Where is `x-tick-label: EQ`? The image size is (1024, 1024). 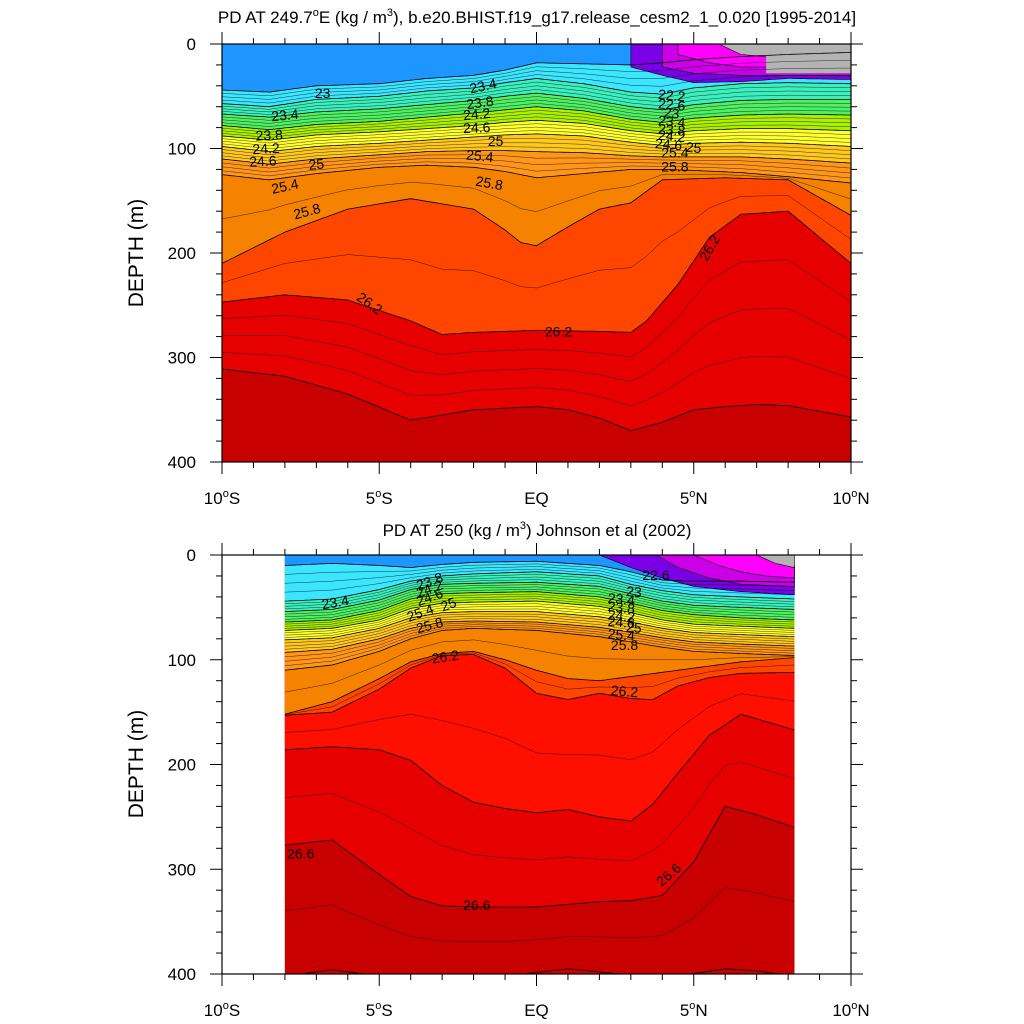 x-tick-label: EQ is located at coordinates (536, 498).